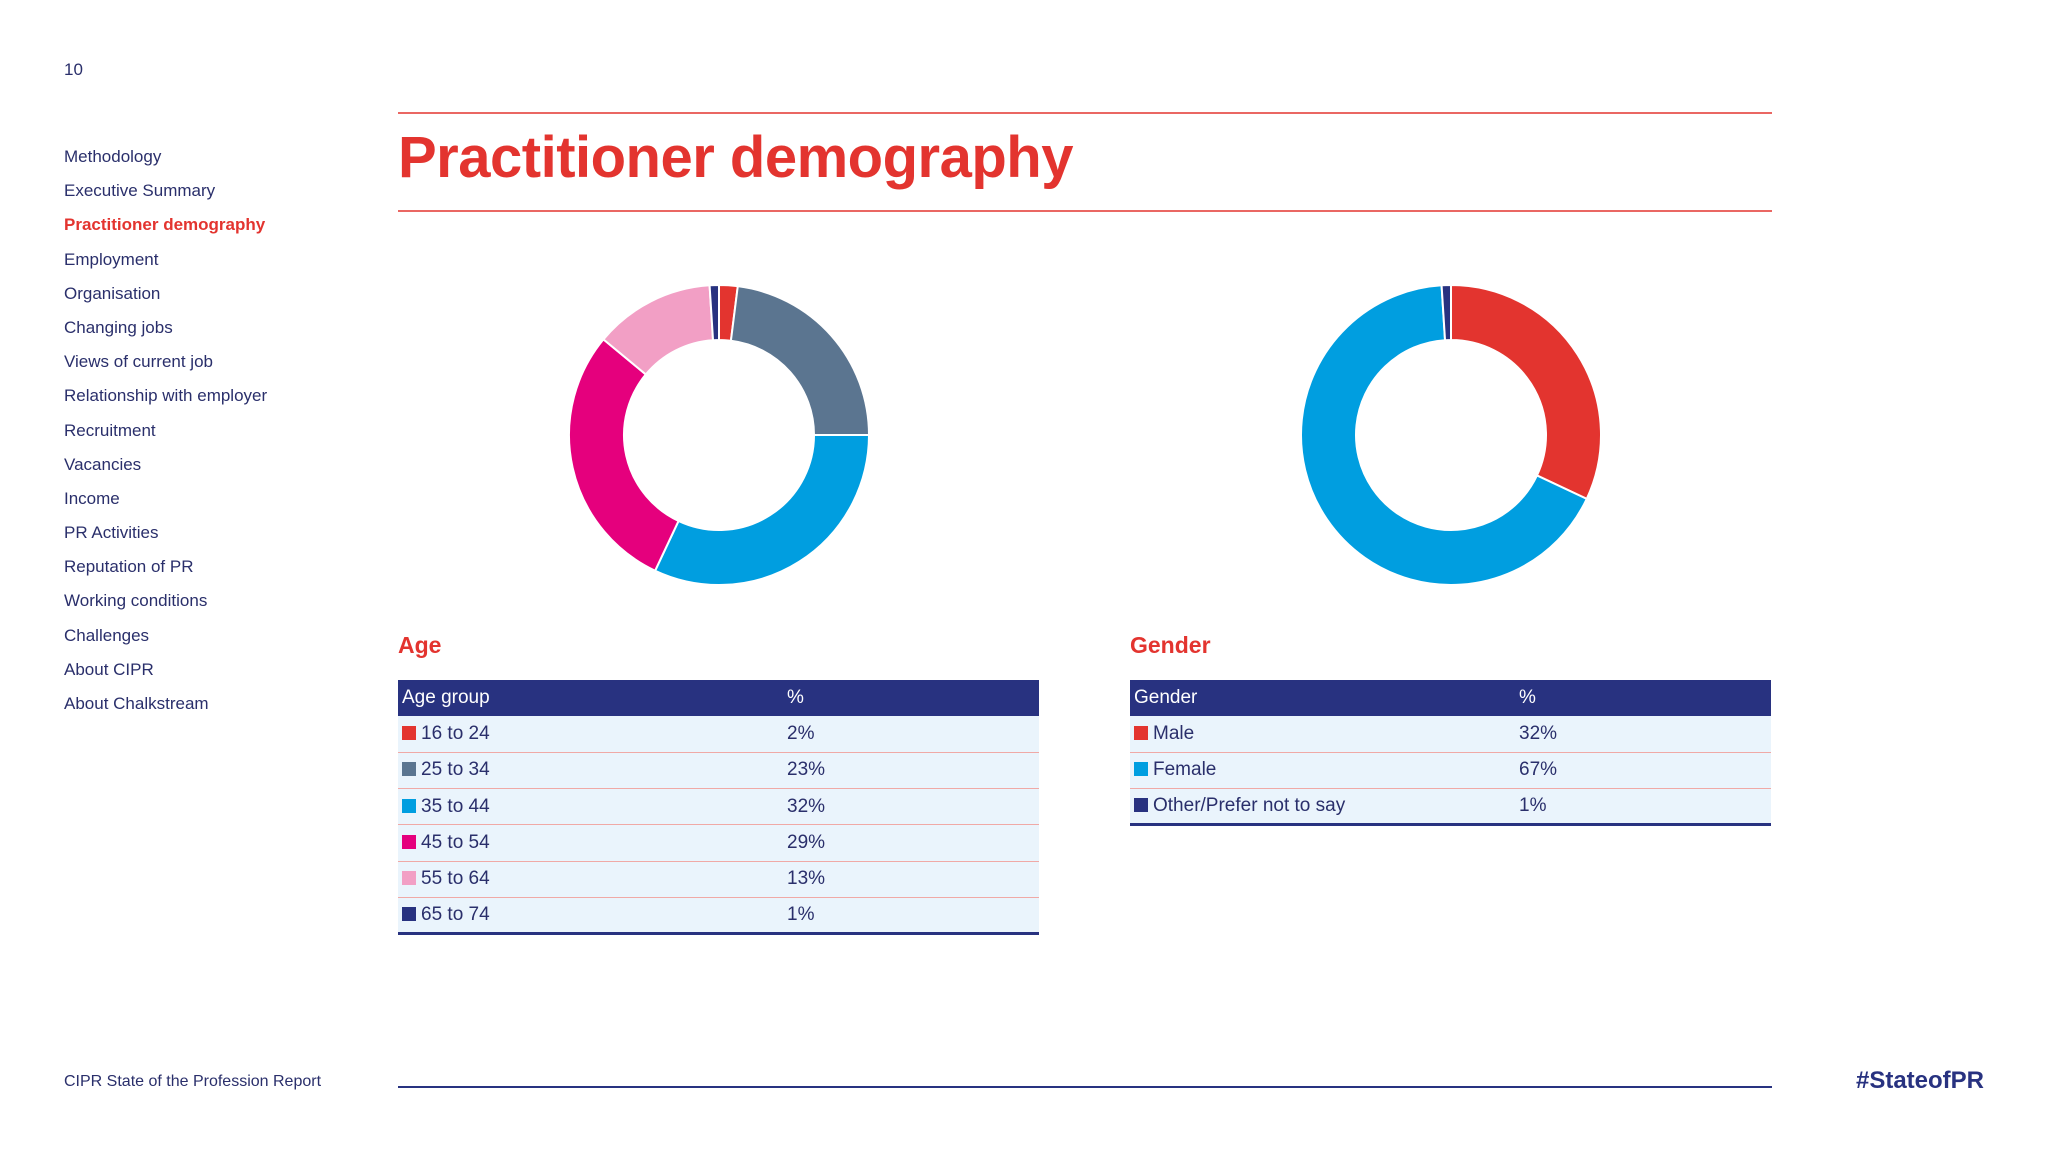 Image resolution: width=2048 pixels, height=1152 pixels. What do you see at coordinates (455, 806) in the screenshot?
I see `row-label: 35 to 44` at bounding box center [455, 806].